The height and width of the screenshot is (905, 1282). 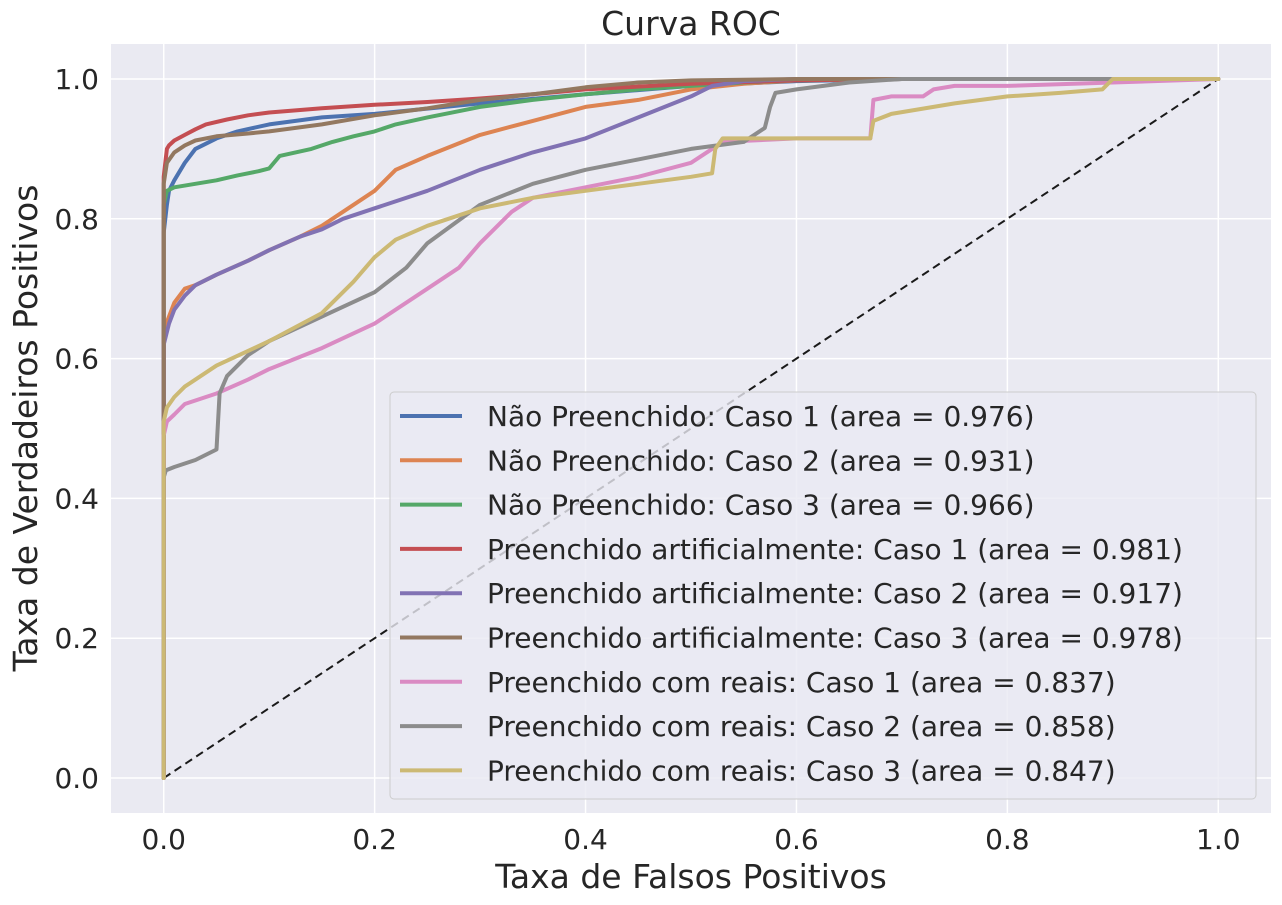 What do you see at coordinates (761, 416) in the screenshot?
I see `legend-label: Não Preenchido: Caso 1 (area = 0.976)` at bounding box center [761, 416].